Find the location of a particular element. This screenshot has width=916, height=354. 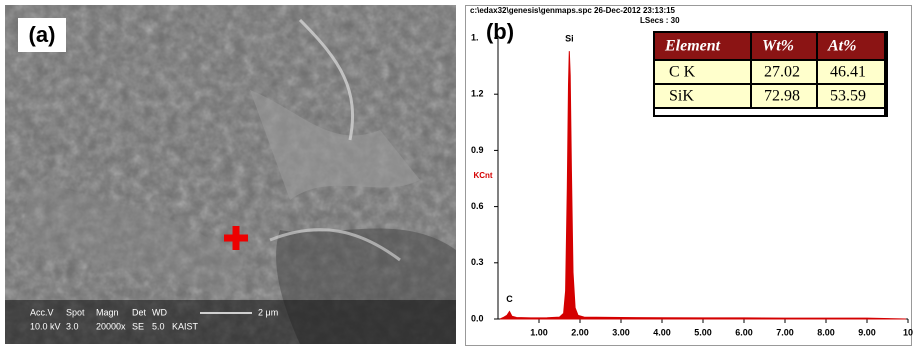

y-tick-label: 0.3 is located at coordinates (477, 262).